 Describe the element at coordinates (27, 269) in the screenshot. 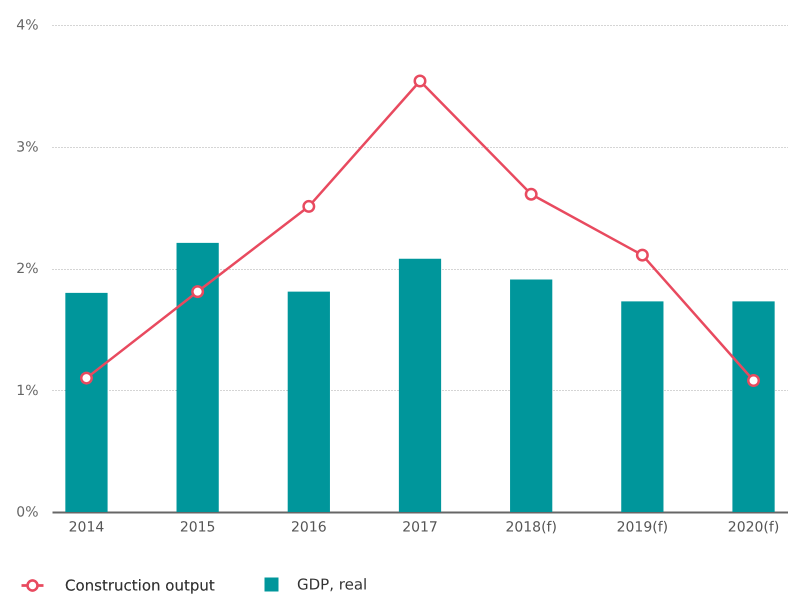

I see `y-tick-label: 2%` at that location.